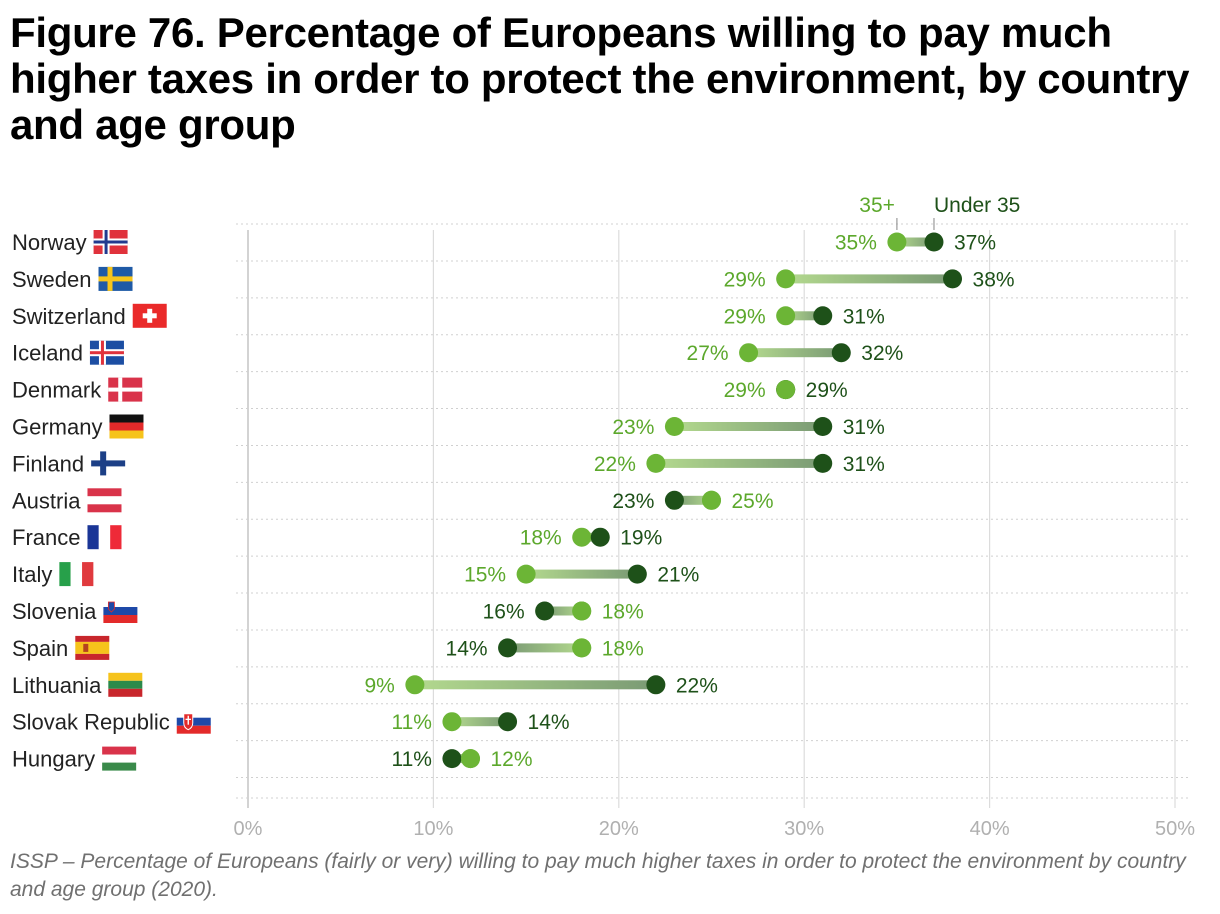  What do you see at coordinates (69, 316) in the screenshot?
I see `country-label: Switzerland` at bounding box center [69, 316].